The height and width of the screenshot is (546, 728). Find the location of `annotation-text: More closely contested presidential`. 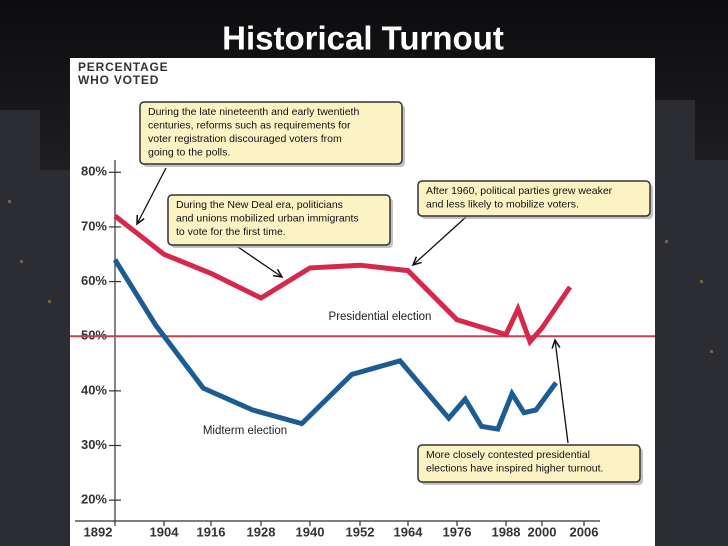

annotation-text: More closely contested presidential is located at coordinates (508, 455).